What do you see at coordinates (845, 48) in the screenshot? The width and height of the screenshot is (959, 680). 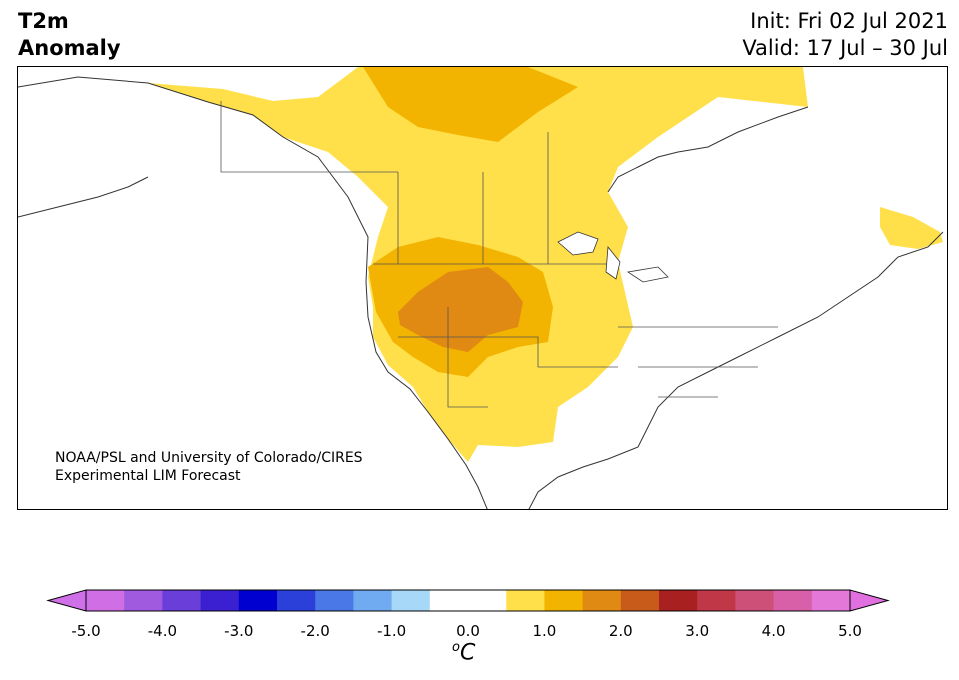 I see `valid-period: Valid: 17 Jul – 30 Jul` at bounding box center [845, 48].